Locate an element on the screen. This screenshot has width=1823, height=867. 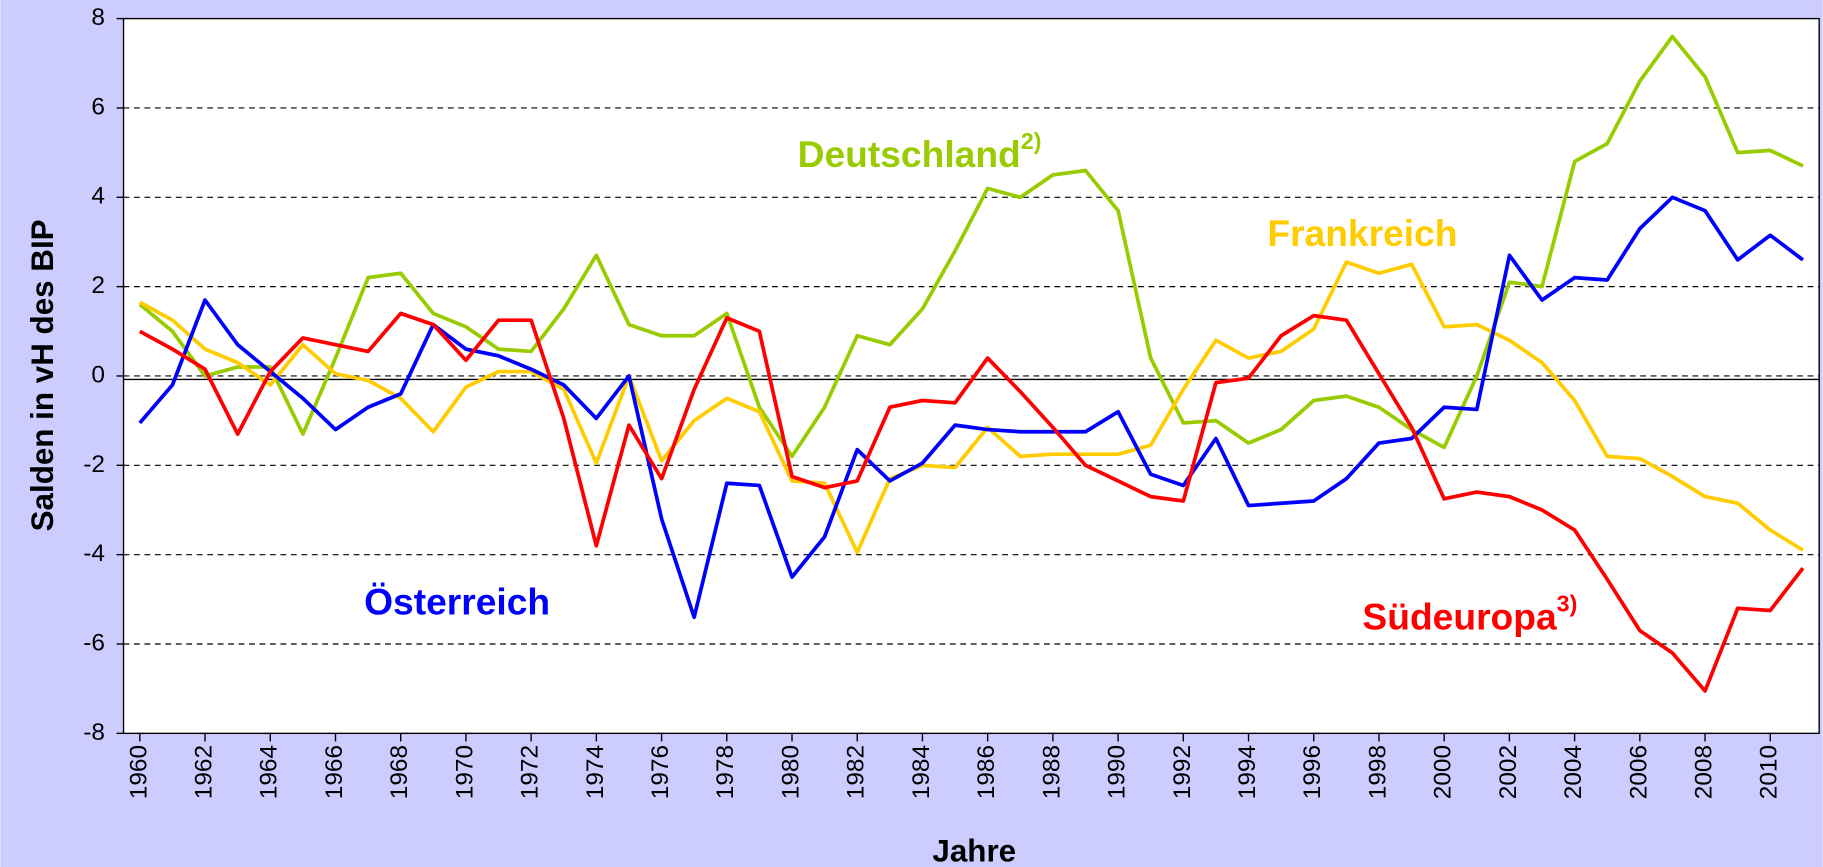
series-name: Frankreich is located at coordinates (1362, 233).